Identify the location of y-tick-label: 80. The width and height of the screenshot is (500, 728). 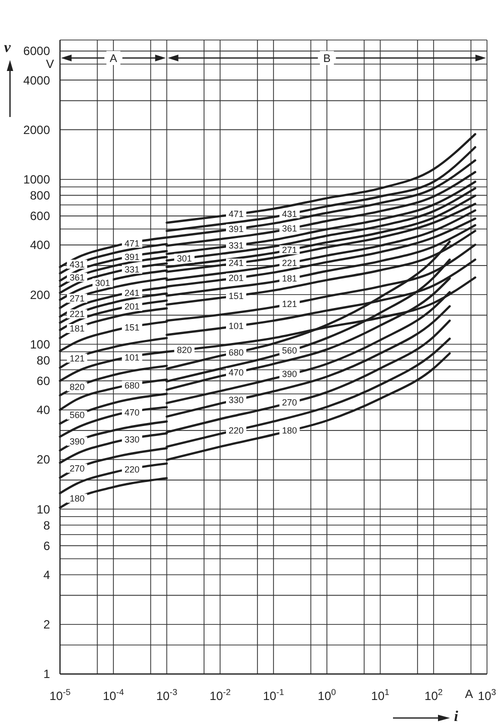
(43, 360).